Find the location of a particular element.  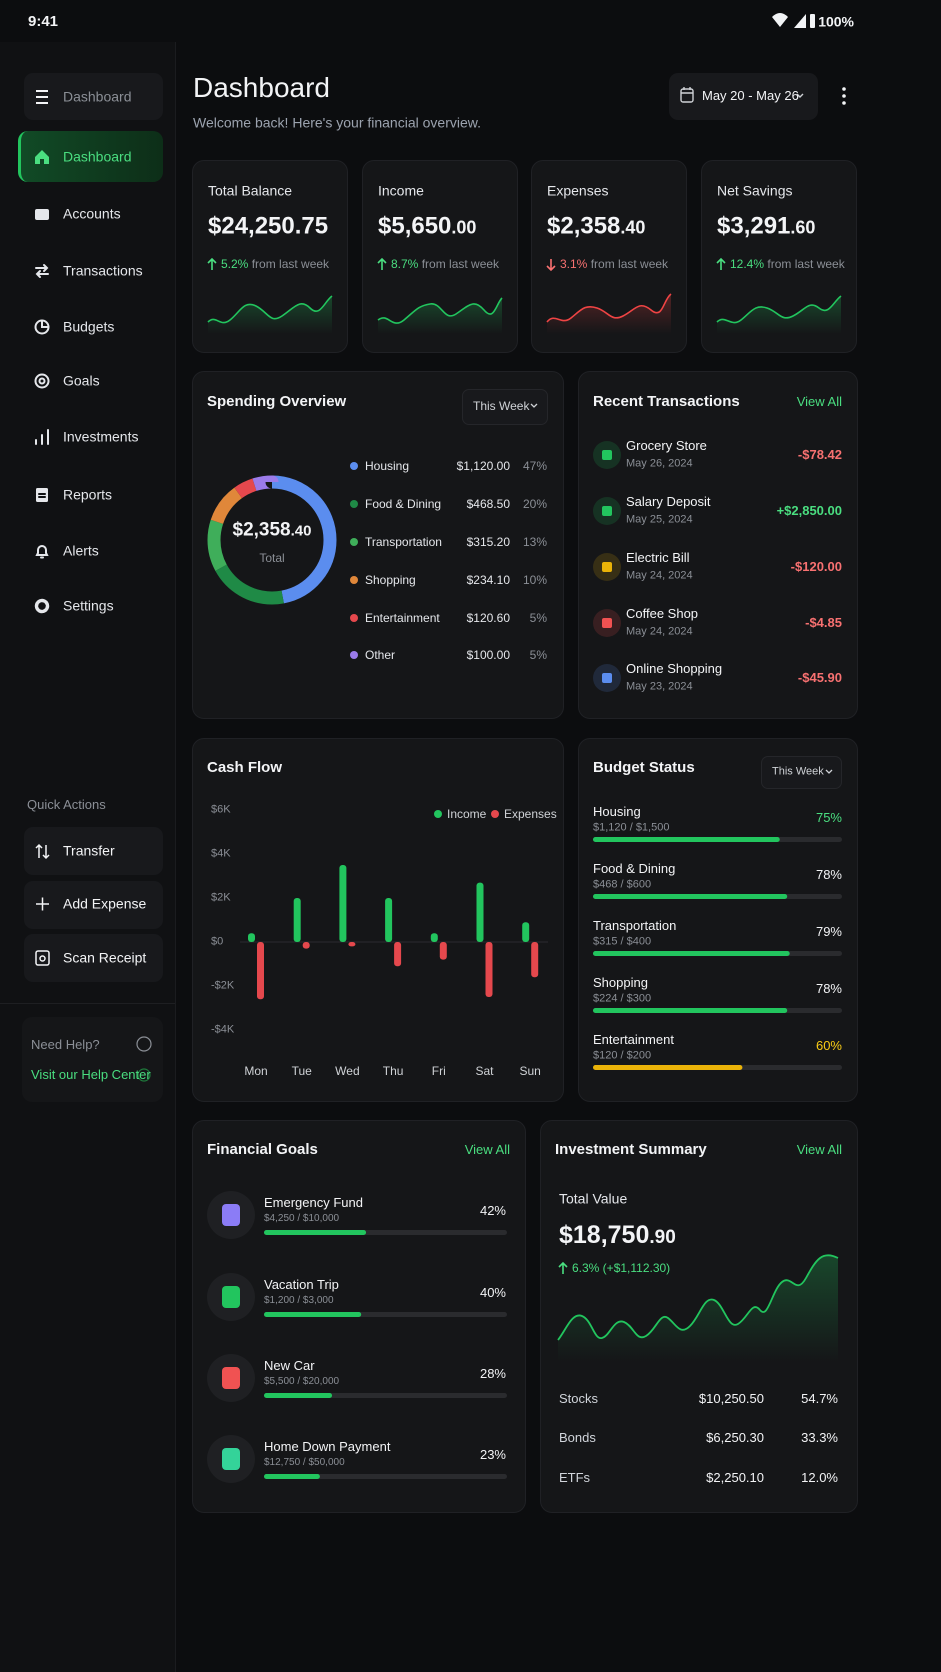

nav-item: Transactions is located at coordinates (103, 270).